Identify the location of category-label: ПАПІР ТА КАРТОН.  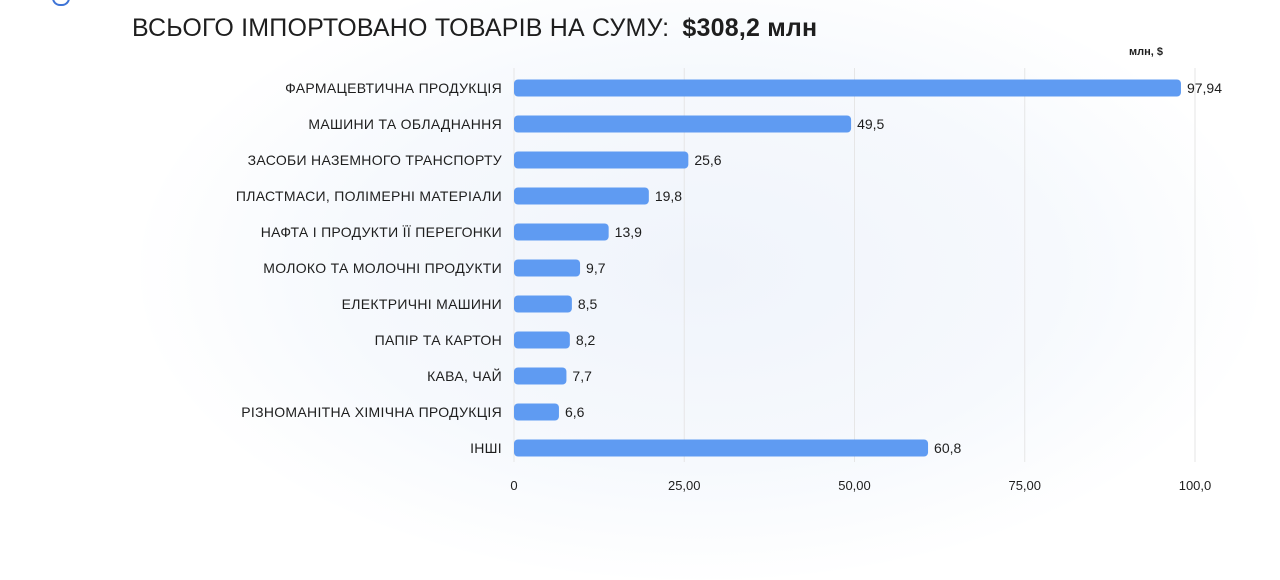
(438, 340).